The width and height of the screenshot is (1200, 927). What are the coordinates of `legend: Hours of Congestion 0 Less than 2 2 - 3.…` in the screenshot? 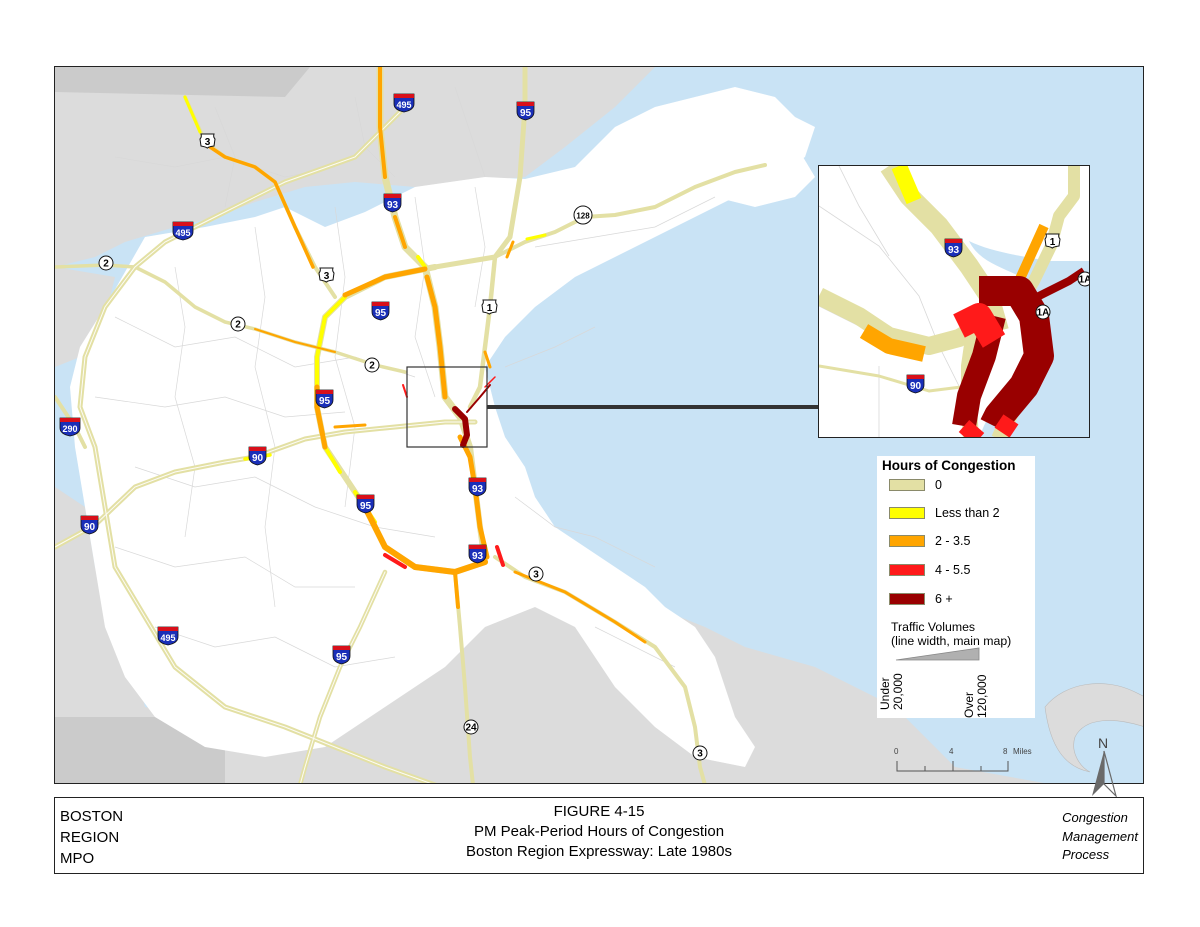 It's located at (956, 587).